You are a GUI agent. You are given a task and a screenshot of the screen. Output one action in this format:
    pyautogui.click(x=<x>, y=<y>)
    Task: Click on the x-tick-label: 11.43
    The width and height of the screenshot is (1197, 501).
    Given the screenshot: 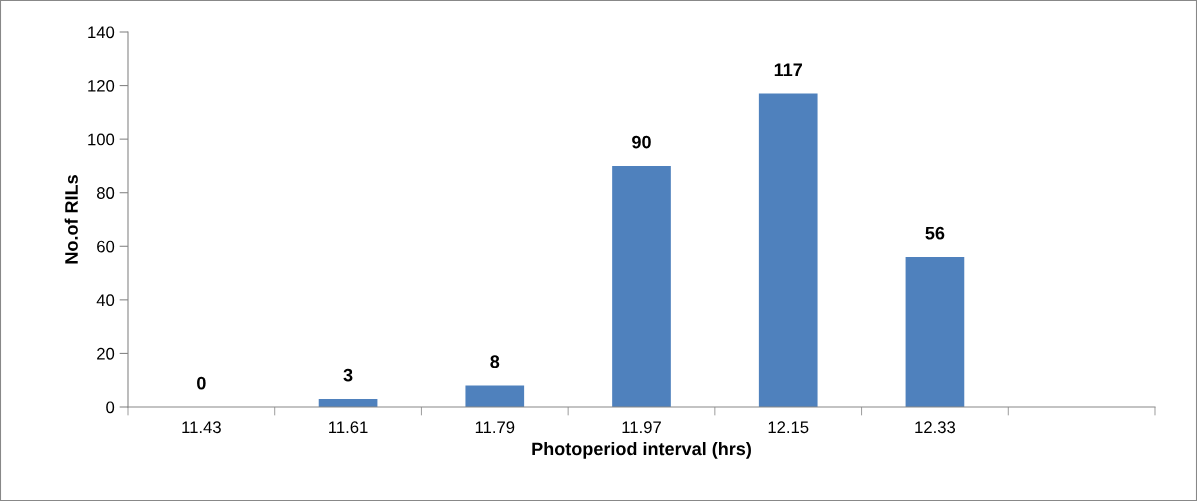 What is the action you would take?
    pyautogui.click(x=201, y=427)
    